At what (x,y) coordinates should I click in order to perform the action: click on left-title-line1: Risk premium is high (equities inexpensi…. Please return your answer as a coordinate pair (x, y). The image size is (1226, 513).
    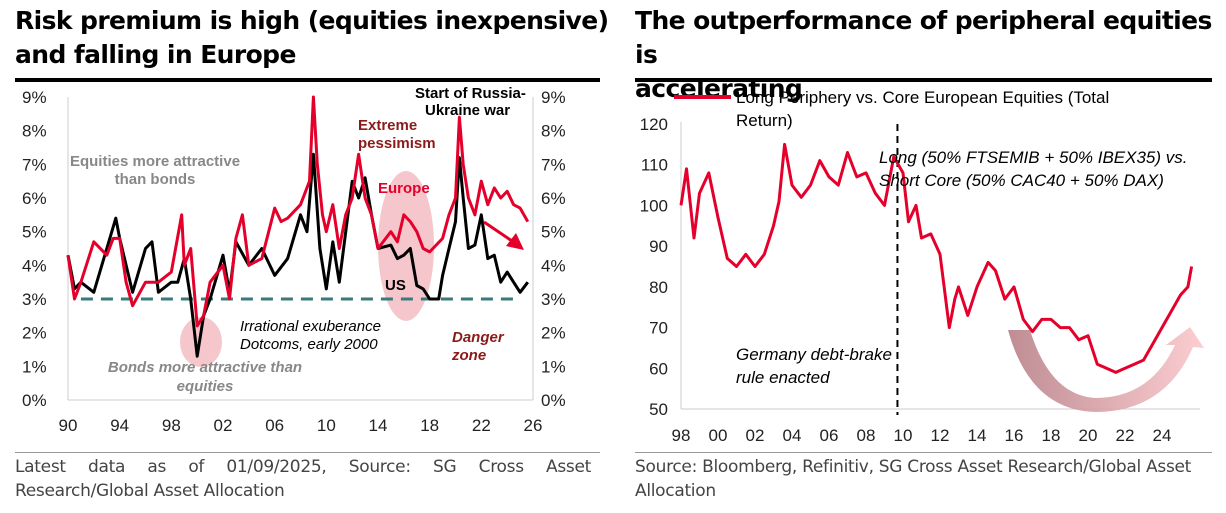
    Looking at the image, I should click on (312, 20).